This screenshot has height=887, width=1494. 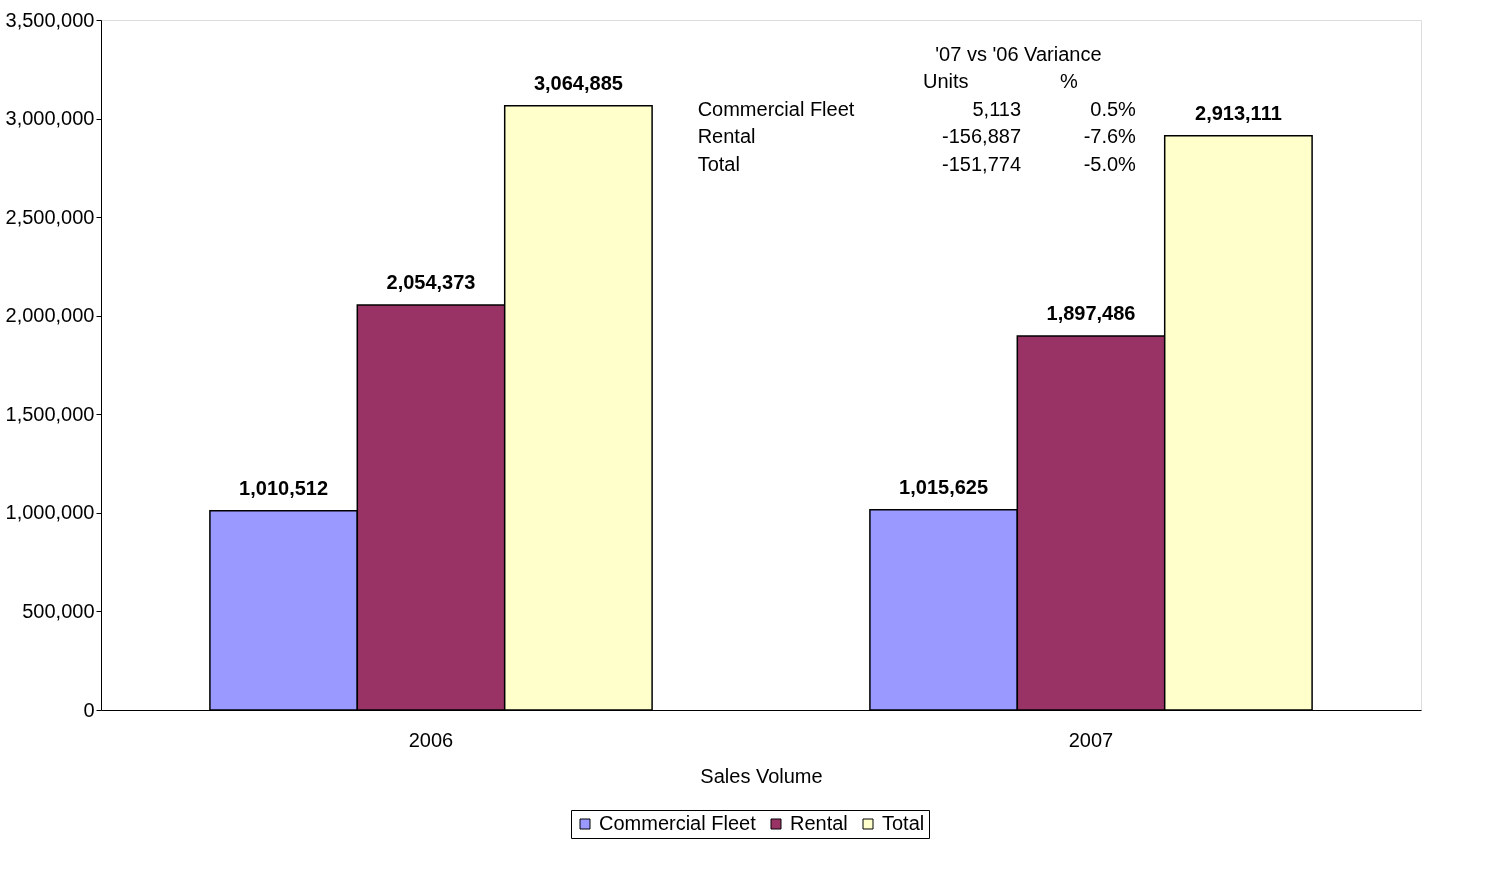 I want to click on annotation: Commercial Fleet, so click(x=776, y=108).